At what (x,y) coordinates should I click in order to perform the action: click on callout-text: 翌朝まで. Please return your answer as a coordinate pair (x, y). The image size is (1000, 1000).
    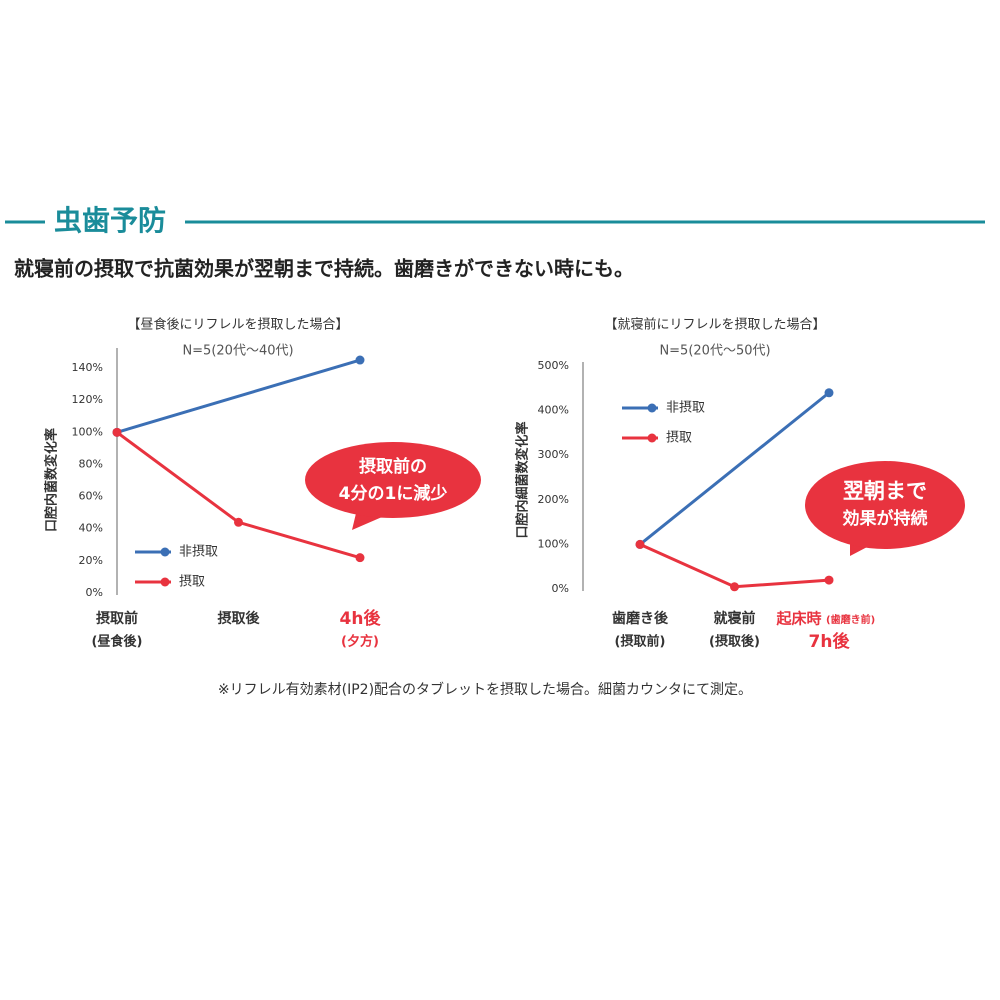
    Looking at the image, I should click on (885, 491).